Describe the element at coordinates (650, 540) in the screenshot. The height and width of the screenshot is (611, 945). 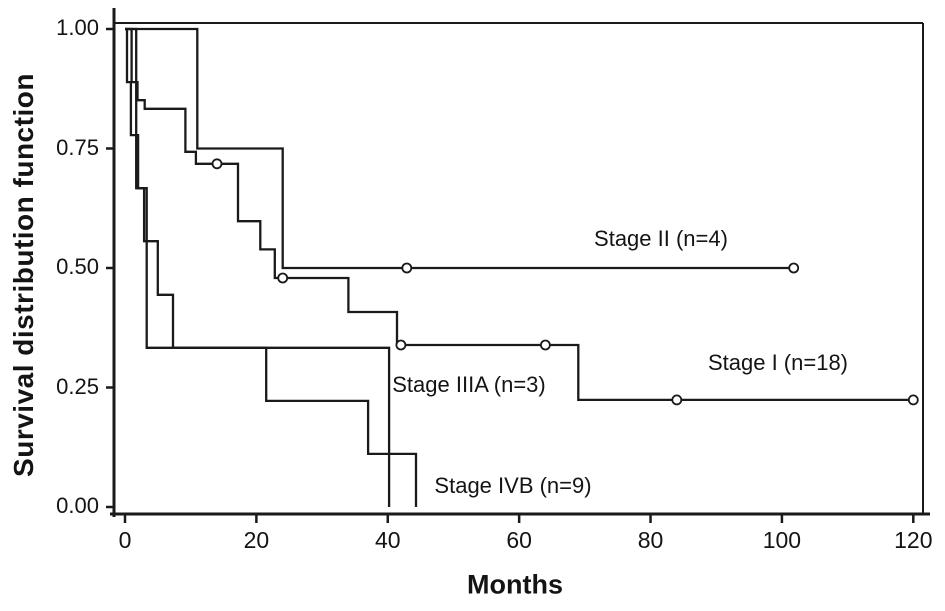
I see `x-tick-label: 80` at that location.